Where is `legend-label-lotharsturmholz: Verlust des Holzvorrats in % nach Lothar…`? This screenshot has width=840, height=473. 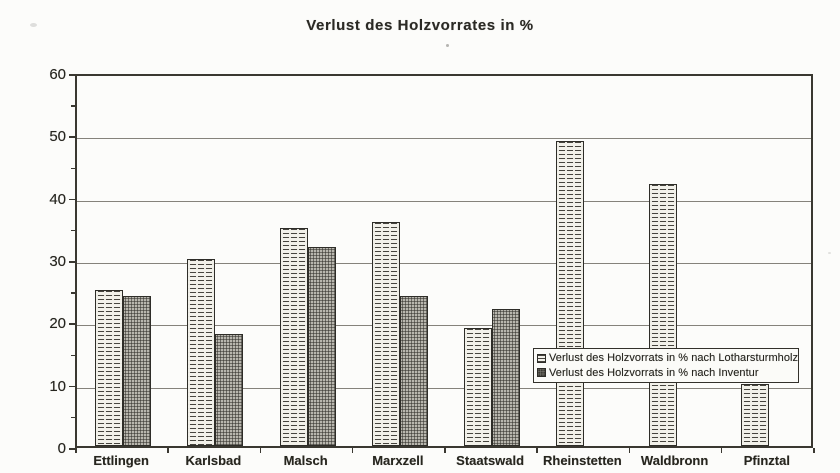
legend-label-lotharsturmholz: Verlust des Holzvorrats in % nach Lothar… is located at coordinates (674, 358).